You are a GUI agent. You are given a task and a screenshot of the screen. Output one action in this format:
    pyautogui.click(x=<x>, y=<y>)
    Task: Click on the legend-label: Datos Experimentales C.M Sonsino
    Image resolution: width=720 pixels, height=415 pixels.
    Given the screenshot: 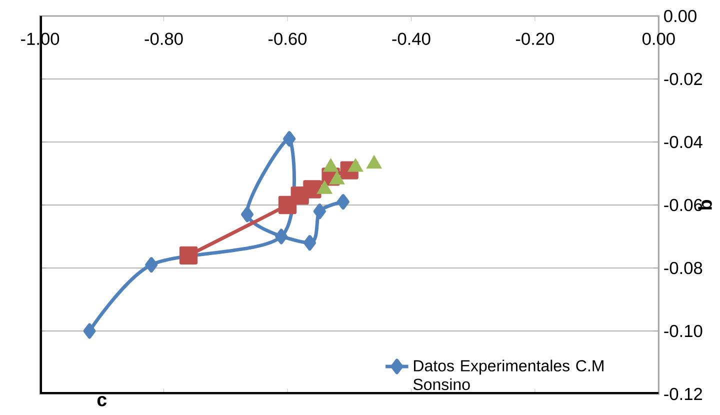 What is the action you would take?
    pyautogui.click(x=508, y=375)
    